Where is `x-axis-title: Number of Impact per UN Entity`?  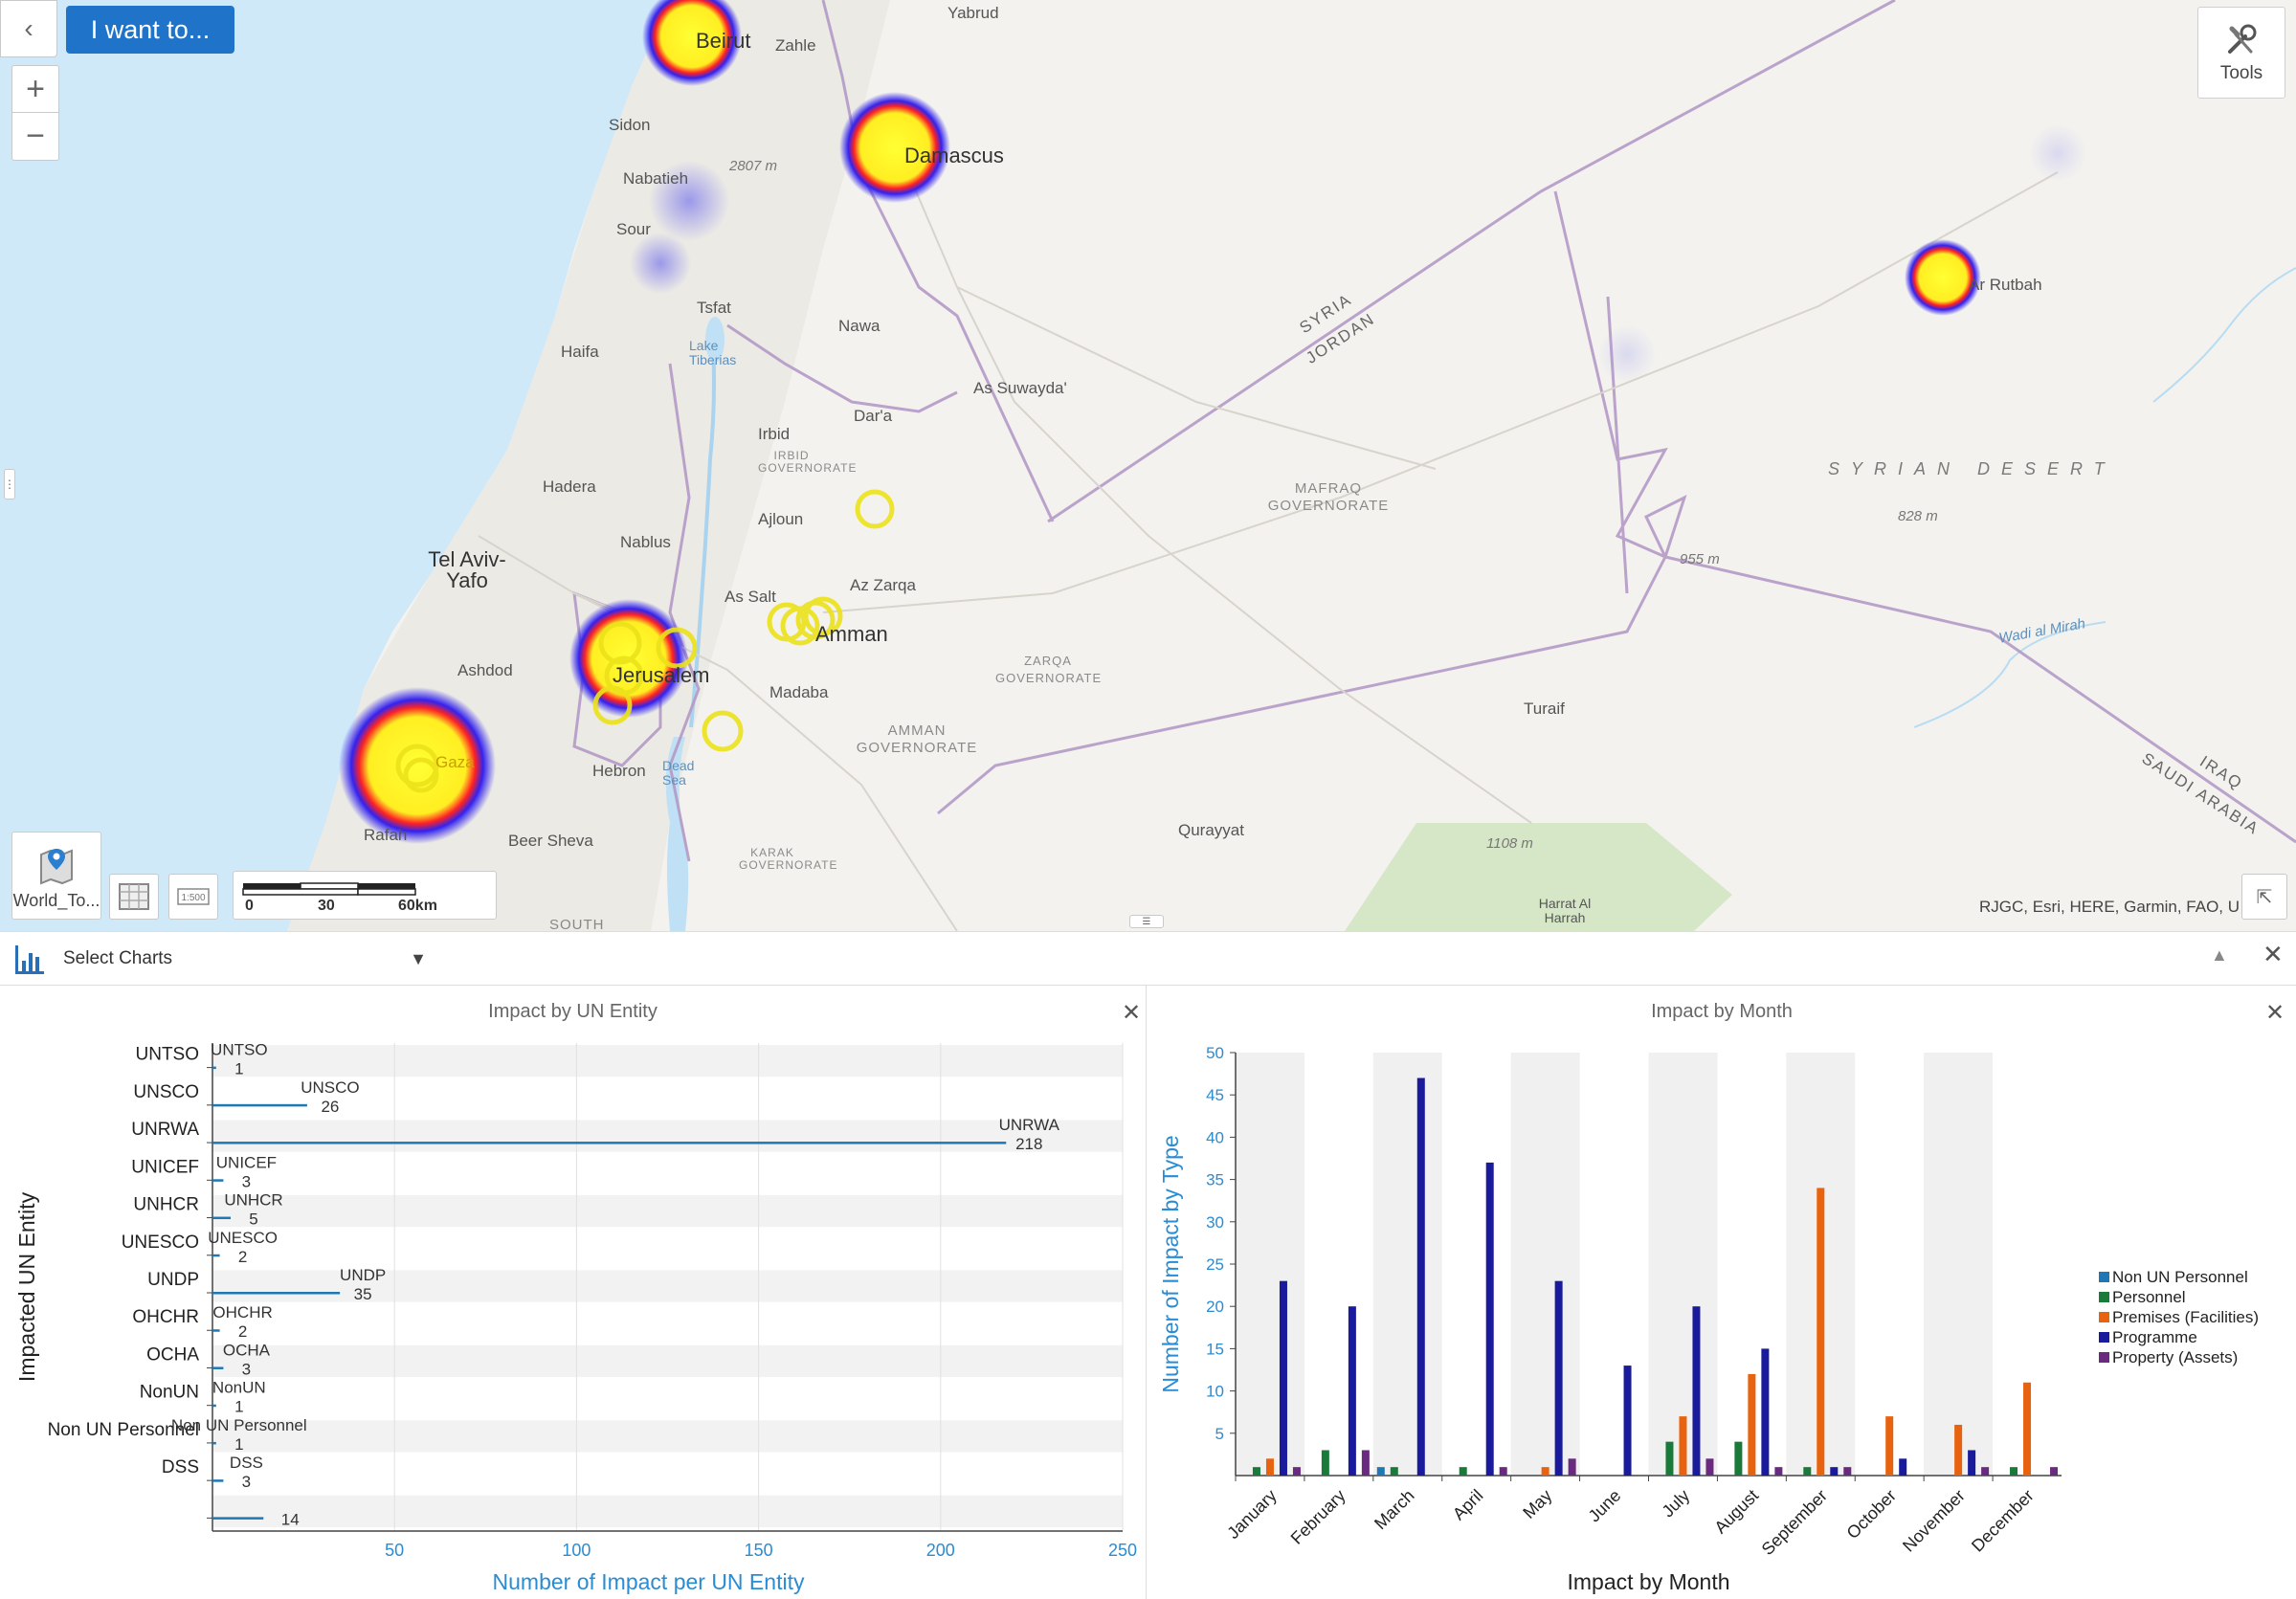 x-axis-title: Number of Impact per UN Entity is located at coordinates (649, 1581).